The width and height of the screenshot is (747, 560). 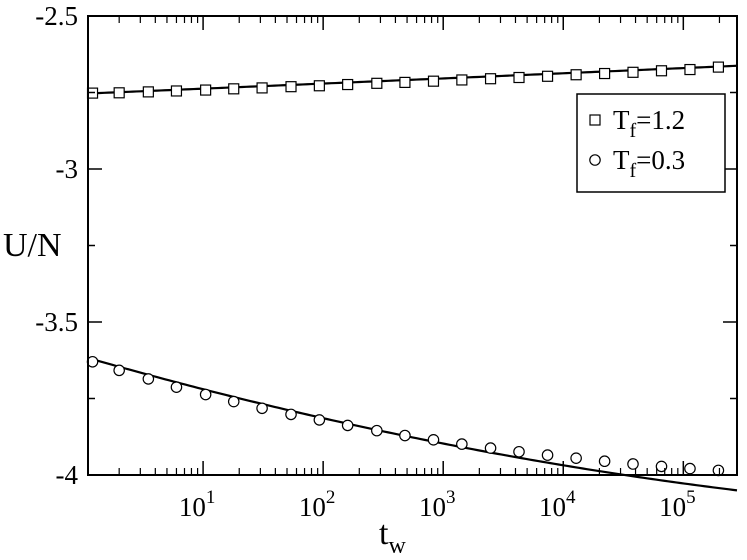 I want to click on y-tick-label: -3, so click(x=67, y=169).